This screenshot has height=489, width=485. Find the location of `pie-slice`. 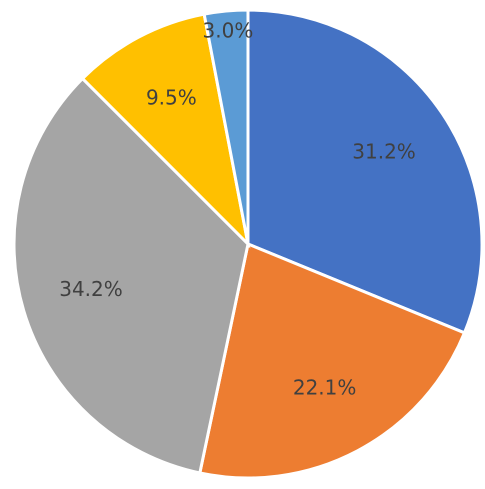

pie-slice is located at coordinates (226, 126).